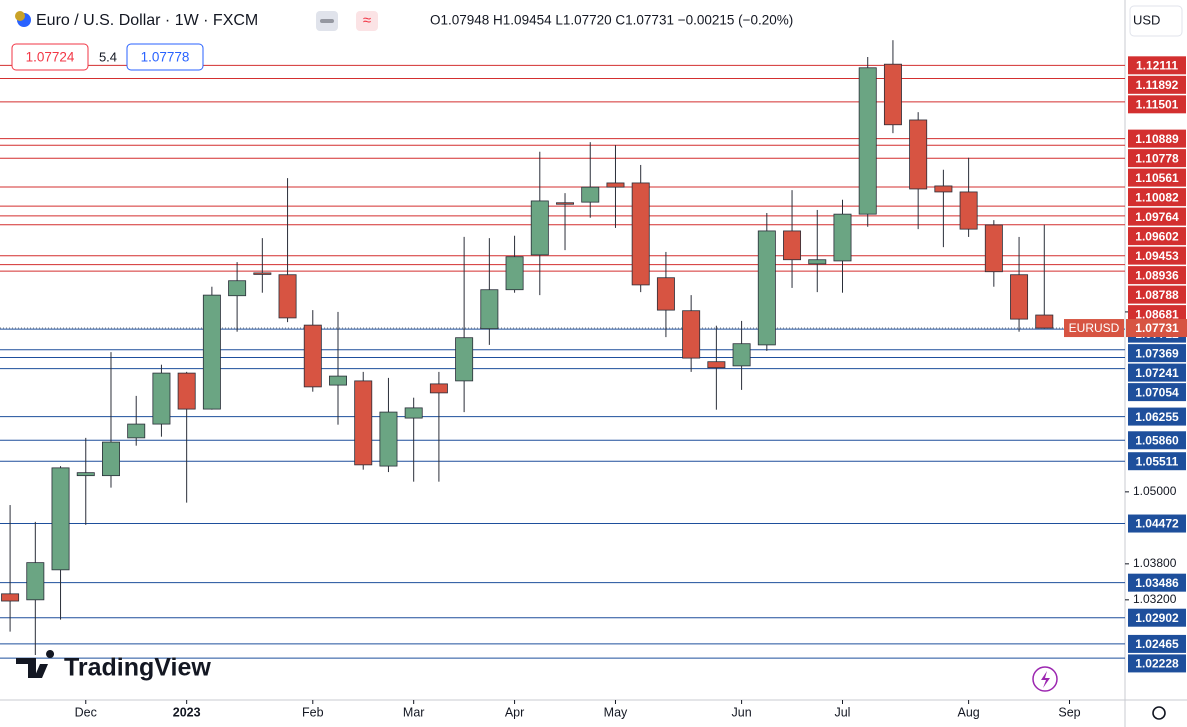 The image size is (1187, 727). I want to click on level-label: 1.08936, so click(1157, 275).